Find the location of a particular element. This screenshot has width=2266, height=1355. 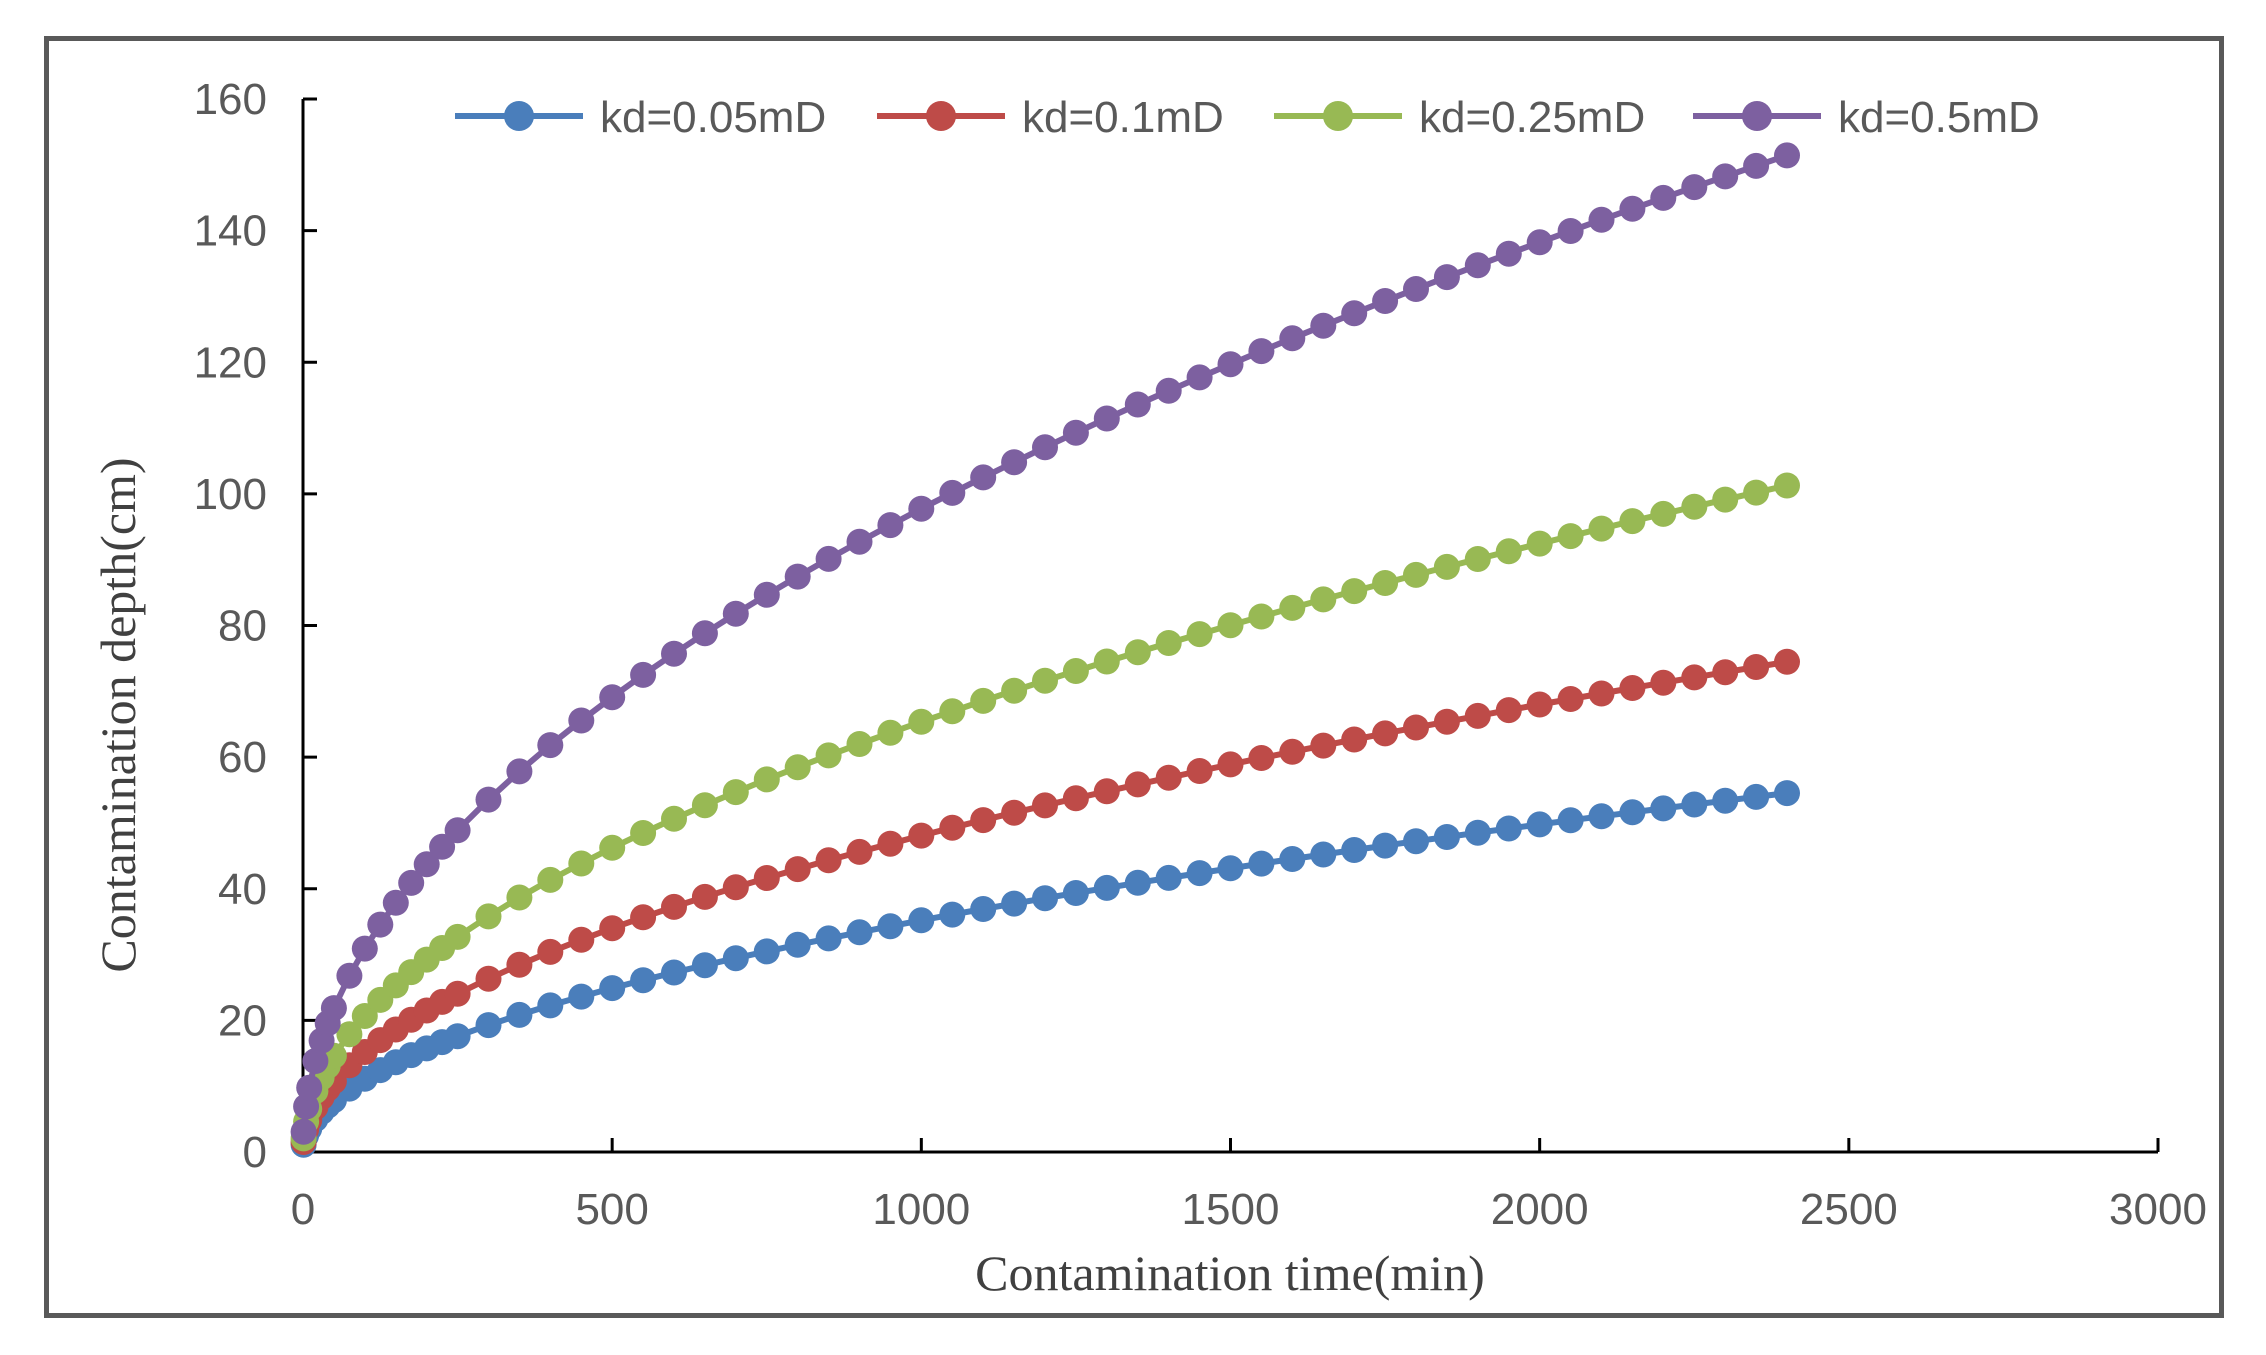

y-tick-label: 60 is located at coordinates (242, 757).